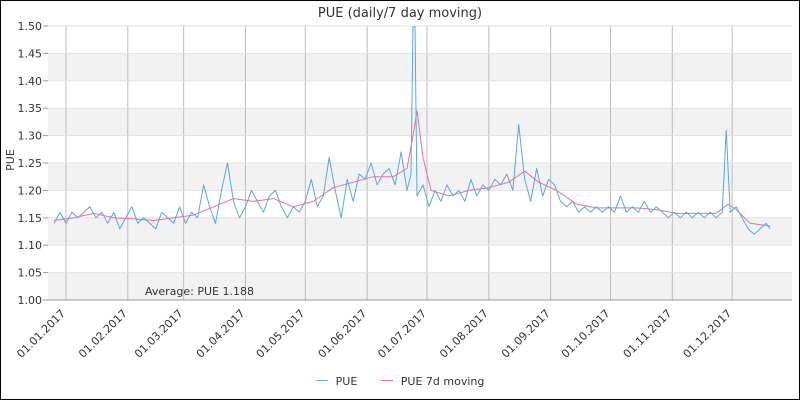  What do you see at coordinates (321, 380) in the screenshot?
I see `legend-swatch-pue` at bounding box center [321, 380].